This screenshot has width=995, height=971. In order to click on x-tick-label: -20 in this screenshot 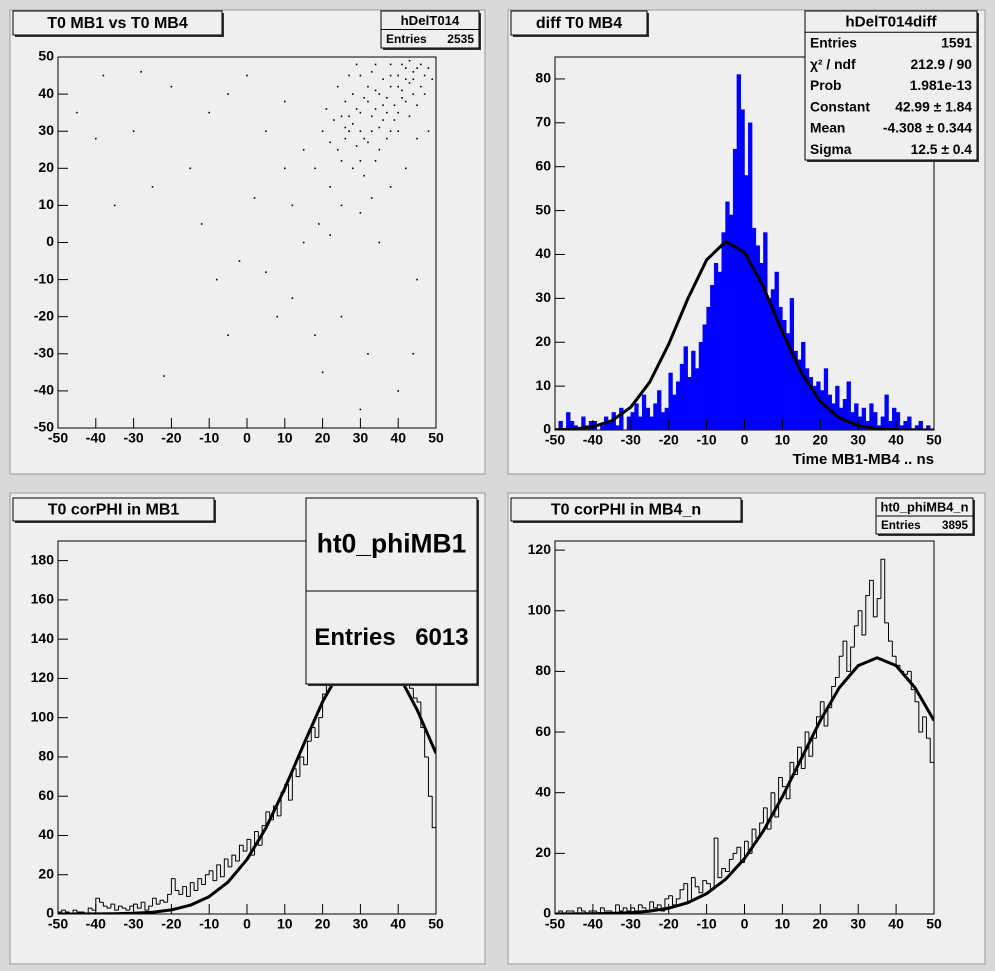, I will do `click(171, 438)`.